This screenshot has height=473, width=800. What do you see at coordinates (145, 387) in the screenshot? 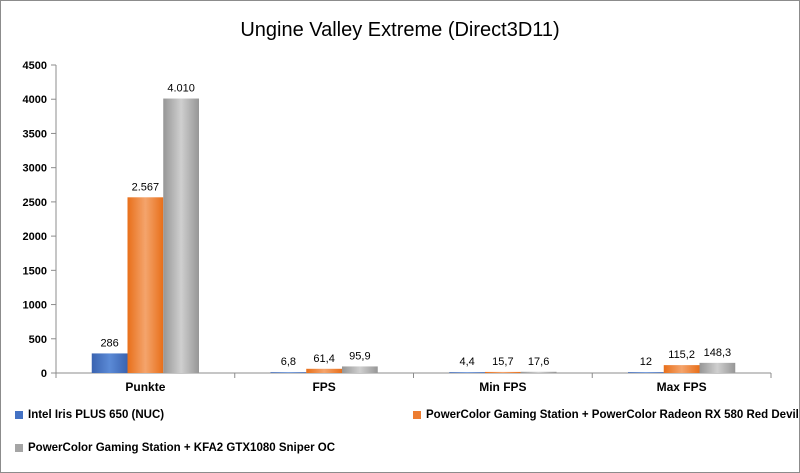
I see `x-category-label-0: Punkte` at bounding box center [145, 387].